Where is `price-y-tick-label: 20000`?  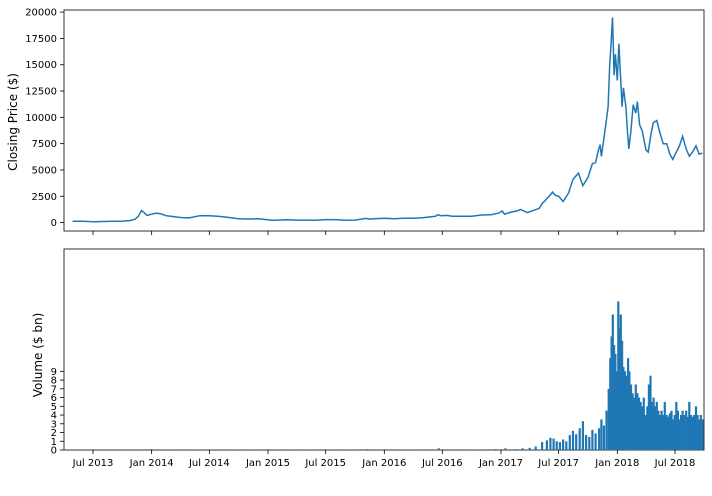 price-y-tick-label: 20000 is located at coordinates (41, 13).